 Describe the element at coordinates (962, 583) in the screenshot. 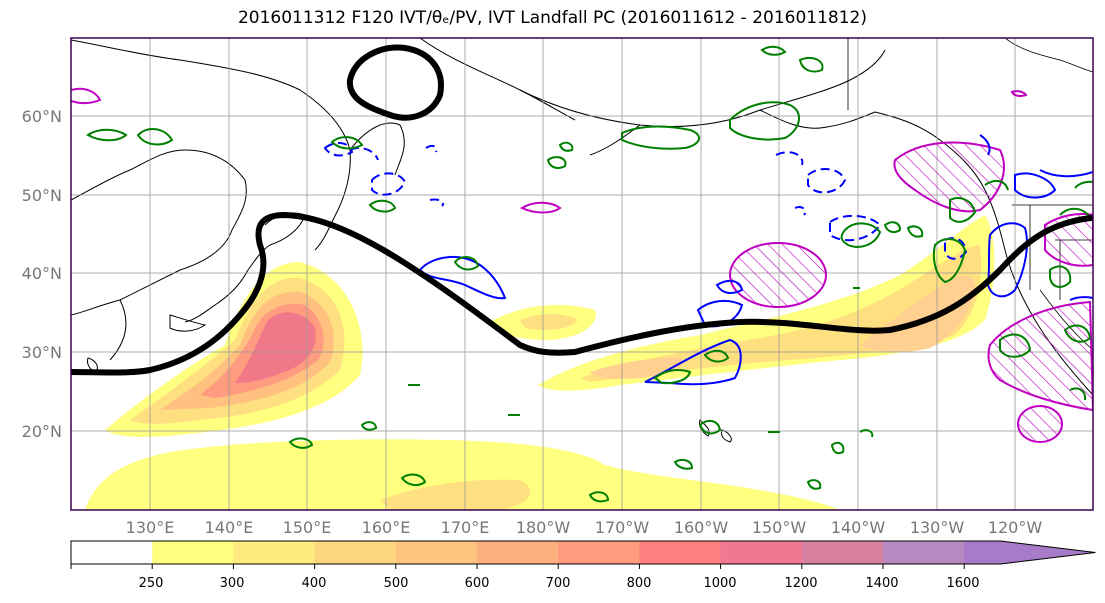

I see `colorbar-label-1600: 1600` at that location.